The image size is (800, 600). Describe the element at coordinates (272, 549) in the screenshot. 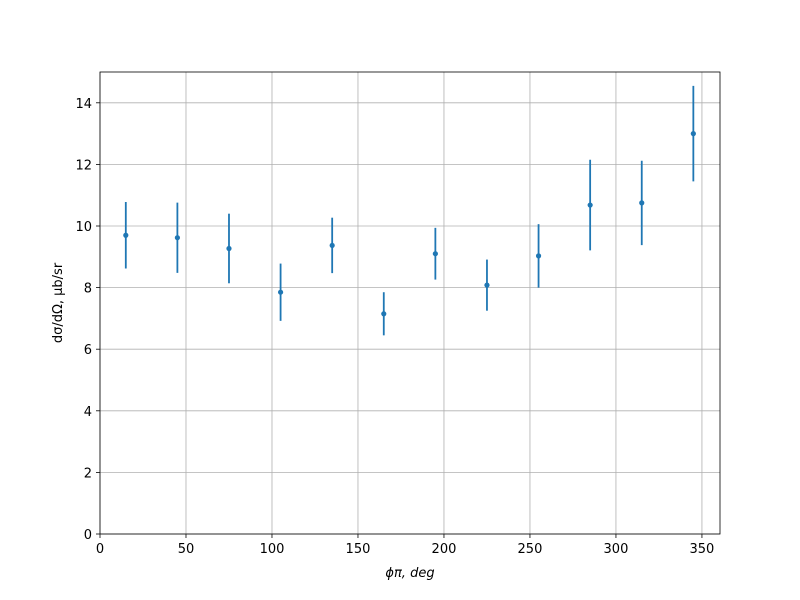

I see `x-tick-label: 100` at that location.